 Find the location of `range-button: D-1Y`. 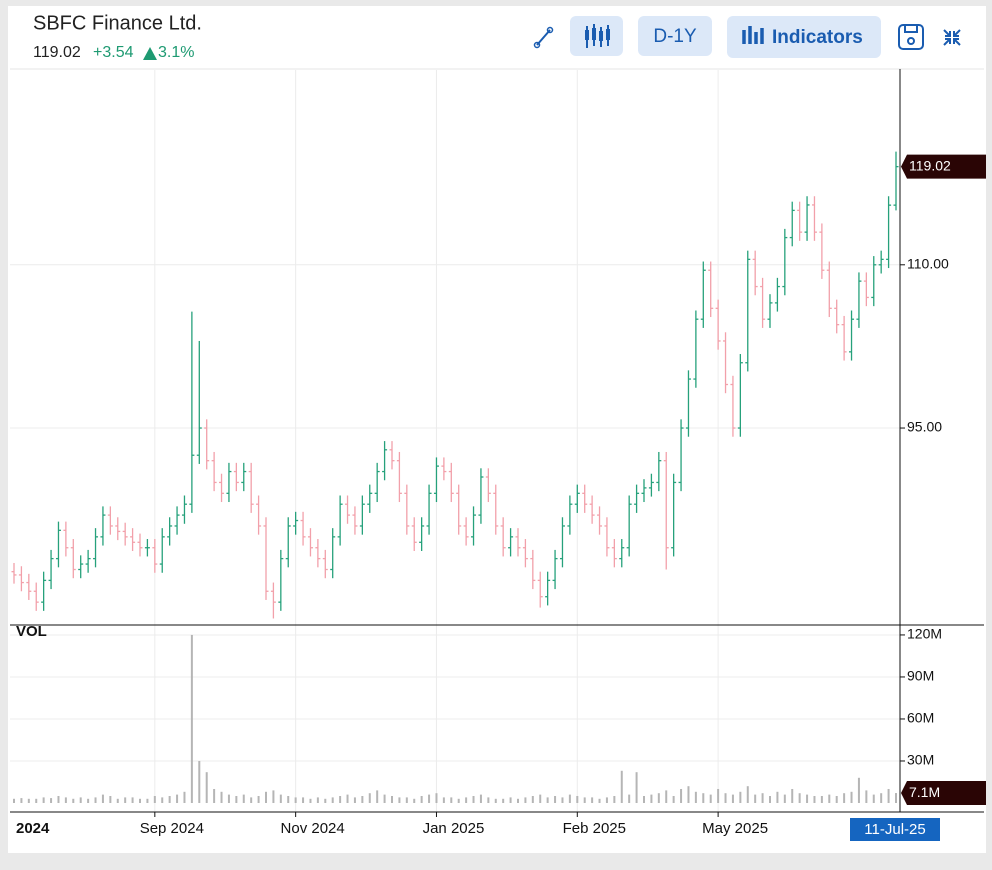

range-button: D-1Y is located at coordinates (675, 36).